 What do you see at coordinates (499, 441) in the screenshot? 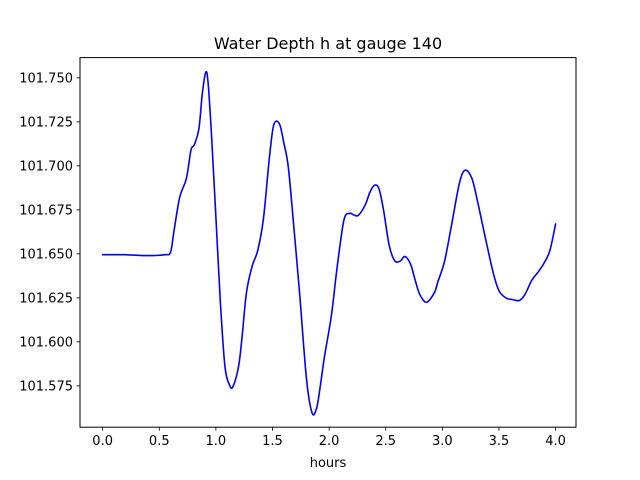
I see `x-tick-label: 3.5` at bounding box center [499, 441].